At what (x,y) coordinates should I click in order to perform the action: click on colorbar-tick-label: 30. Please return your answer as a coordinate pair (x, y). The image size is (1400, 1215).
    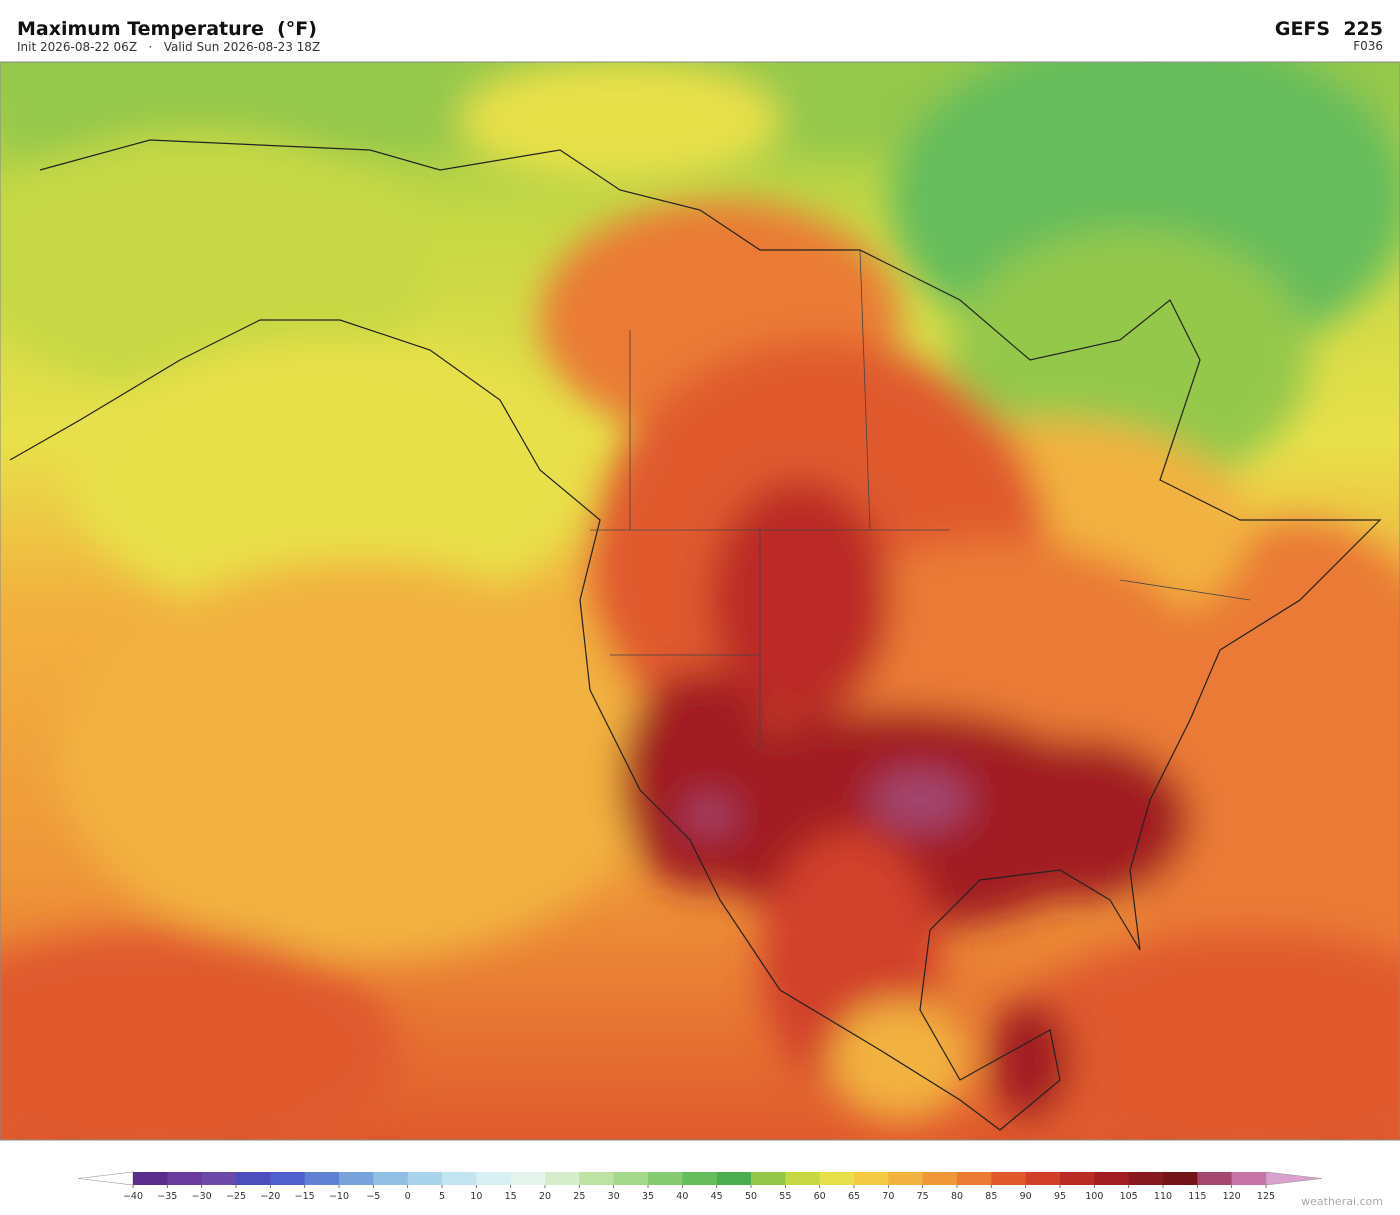
    Looking at the image, I should click on (614, 1196).